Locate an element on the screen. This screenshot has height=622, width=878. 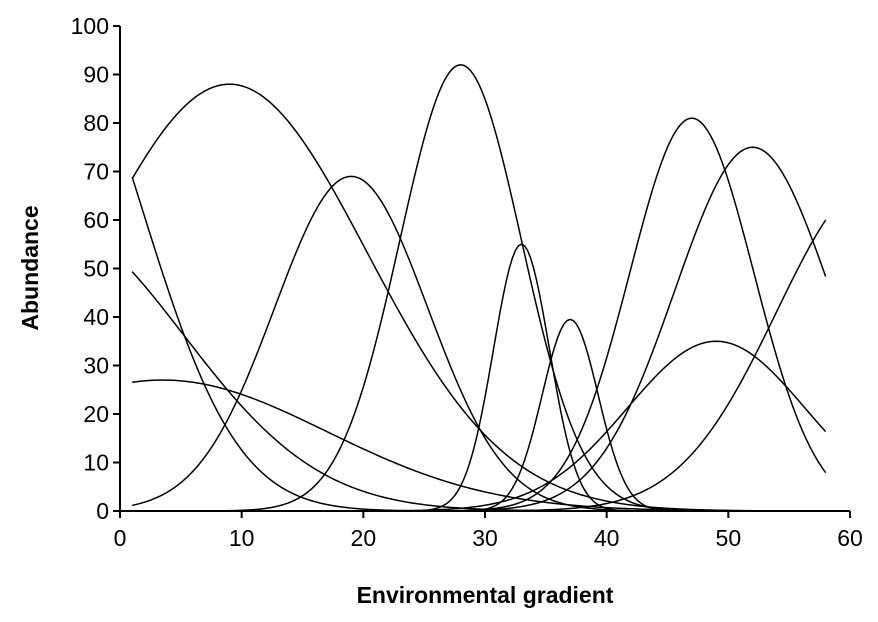
y-tick-label: 80 is located at coordinates (96, 123).